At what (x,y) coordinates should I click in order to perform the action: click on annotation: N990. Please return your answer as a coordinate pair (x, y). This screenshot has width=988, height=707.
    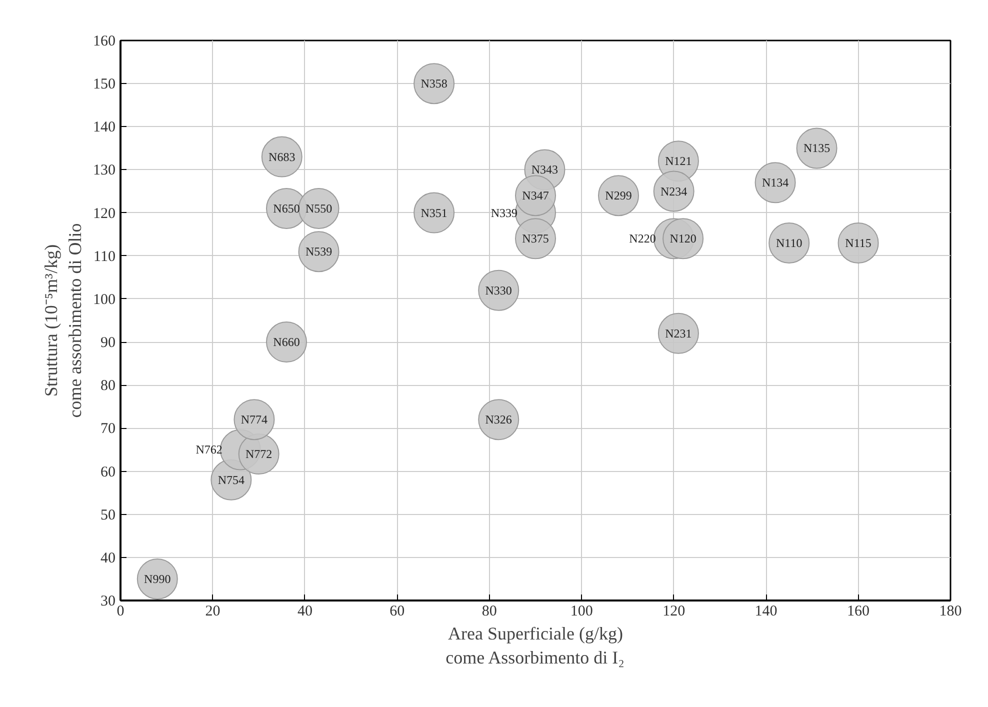
    Looking at the image, I should click on (157, 579).